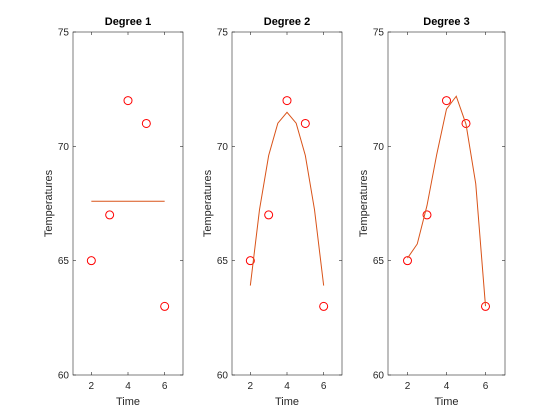  Describe the element at coordinates (446, 22) in the screenshot. I see `chart-title: Degree 3` at that location.